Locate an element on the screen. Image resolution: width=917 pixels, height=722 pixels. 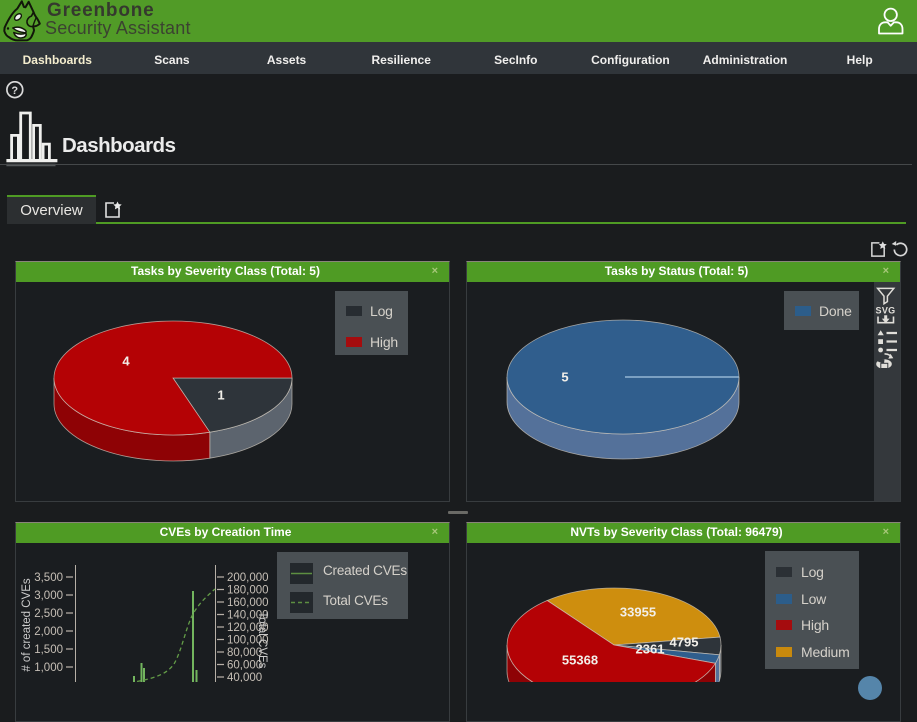
svg-text: Total CVEs is located at coordinates (262, 640).